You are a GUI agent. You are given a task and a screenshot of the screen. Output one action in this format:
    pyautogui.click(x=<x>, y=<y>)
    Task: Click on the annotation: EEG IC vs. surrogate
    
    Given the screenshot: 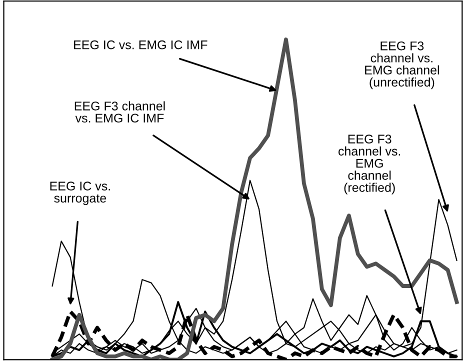 What is the action you would take?
    pyautogui.click(x=80, y=194)
    